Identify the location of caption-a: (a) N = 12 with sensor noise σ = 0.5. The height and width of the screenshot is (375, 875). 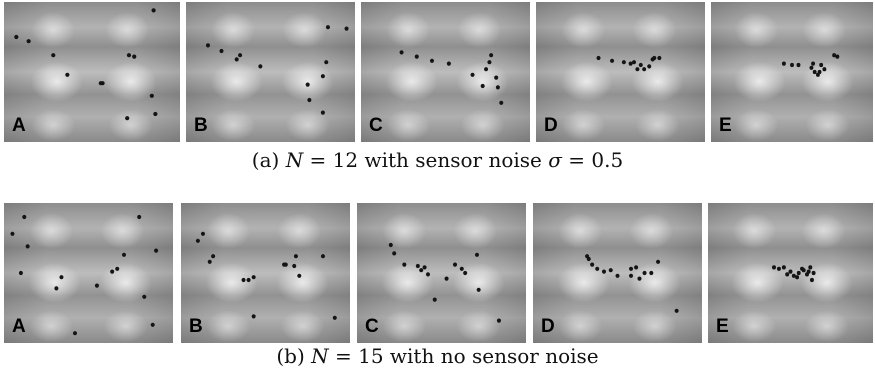
(437, 160).